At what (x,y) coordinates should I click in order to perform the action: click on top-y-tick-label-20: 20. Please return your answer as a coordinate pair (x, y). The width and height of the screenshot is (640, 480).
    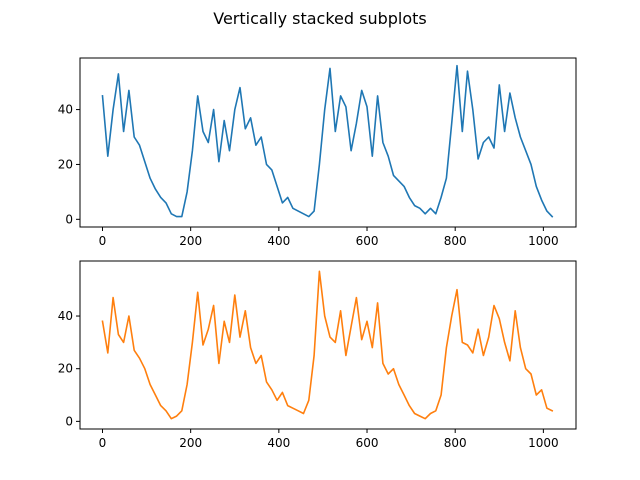
    Looking at the image, I should click on (65, 164).